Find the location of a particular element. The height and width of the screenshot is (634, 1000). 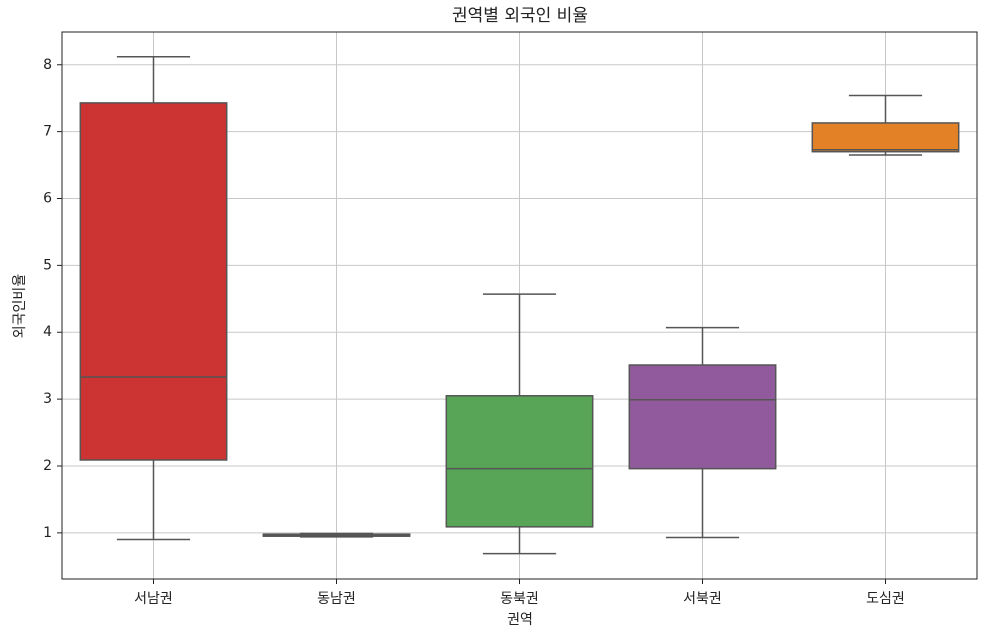

x-tick-label: 도심권 is located at coordinates (885, 599).